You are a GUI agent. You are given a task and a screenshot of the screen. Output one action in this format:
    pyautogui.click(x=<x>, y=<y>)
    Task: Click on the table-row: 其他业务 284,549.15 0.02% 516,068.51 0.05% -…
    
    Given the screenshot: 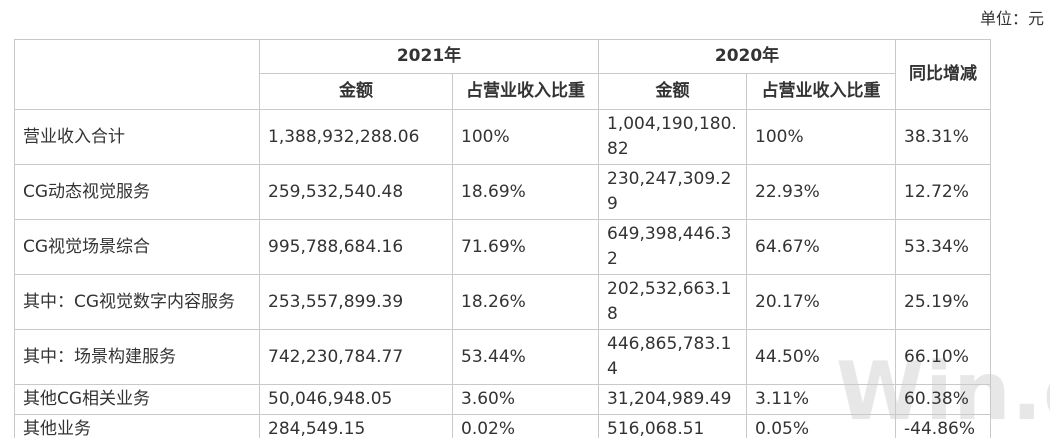 What is the action you would take?
    pyautogui.click(x=503, y=425)
    